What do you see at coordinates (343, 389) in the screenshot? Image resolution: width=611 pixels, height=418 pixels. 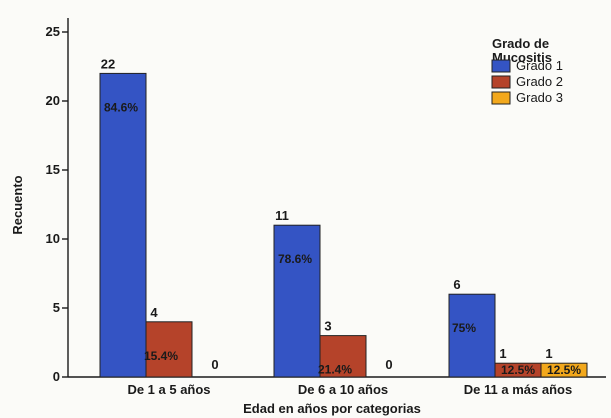 I see `x-category-label: De 6 a 10 años` at bounding box center [343, 389].